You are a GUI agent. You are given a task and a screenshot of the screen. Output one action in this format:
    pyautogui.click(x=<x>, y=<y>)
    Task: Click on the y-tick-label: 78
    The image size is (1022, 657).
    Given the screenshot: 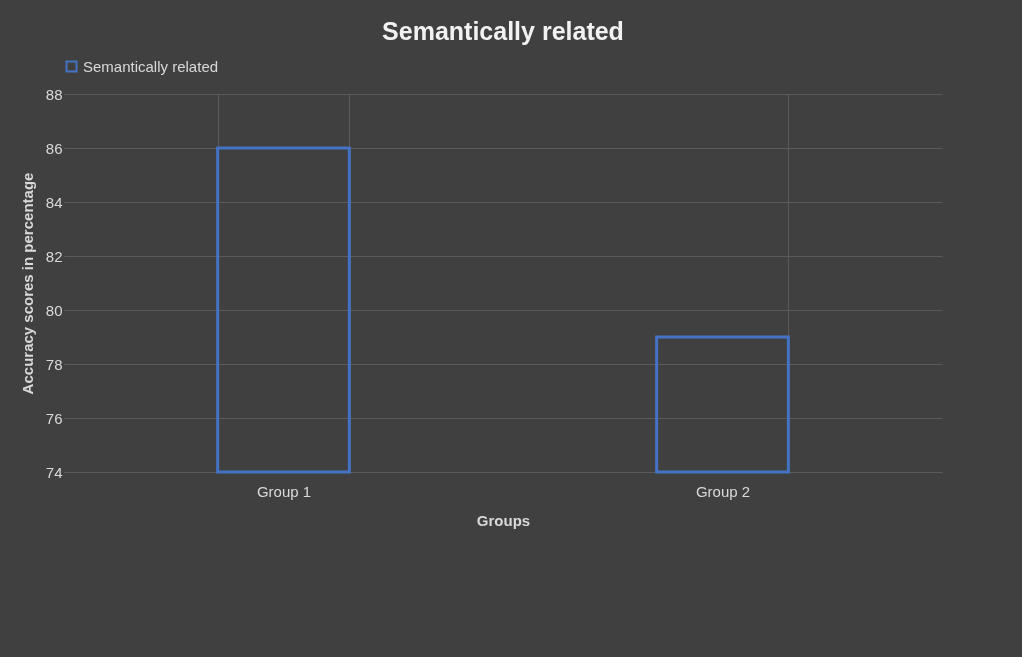 What is the action you would take?
    pyautogui.click(x=54, y=364)
    